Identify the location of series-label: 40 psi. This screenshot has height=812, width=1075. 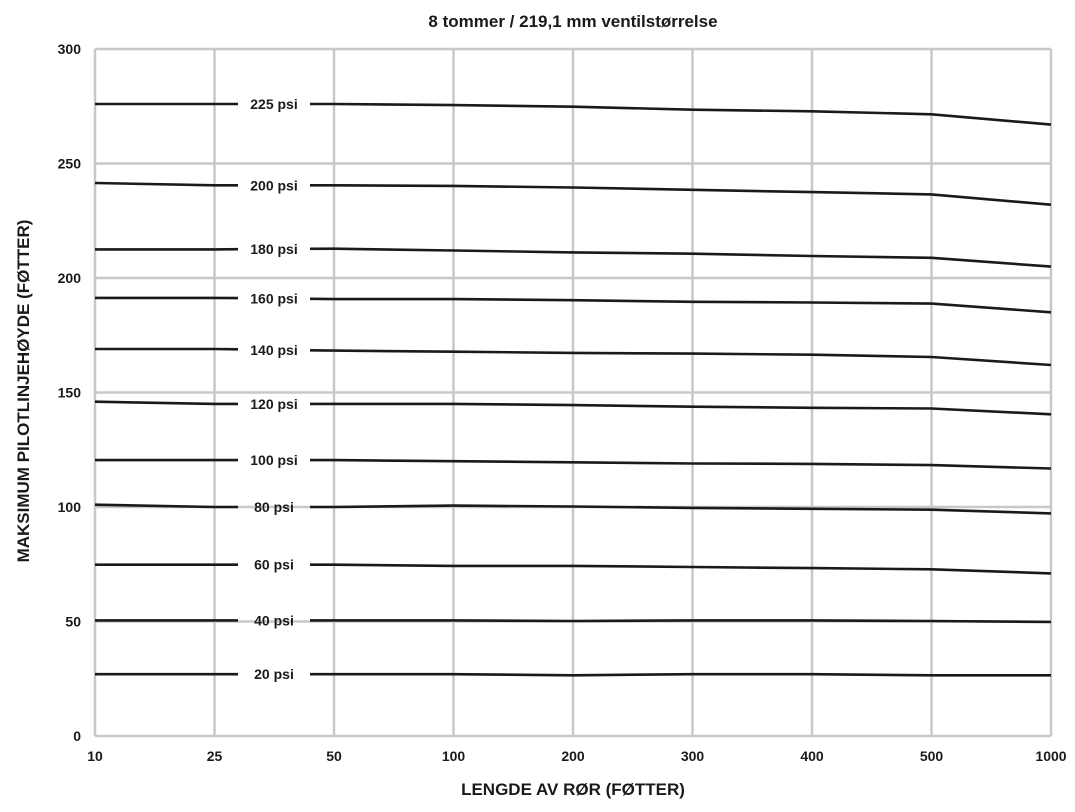
(274, 620).